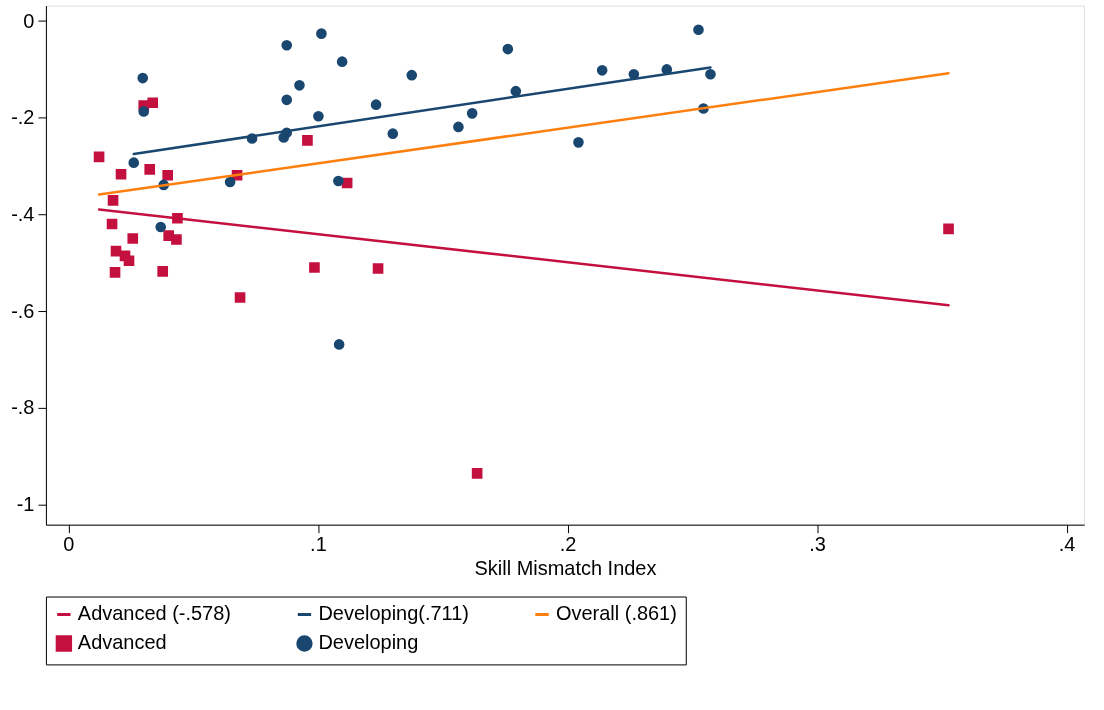 The image size is (1104, 710). What do you see at coordinates (154, 613) in the screenshot?
I see `legend-label: Advanced (-.578)` at bounding box center [154, 613].